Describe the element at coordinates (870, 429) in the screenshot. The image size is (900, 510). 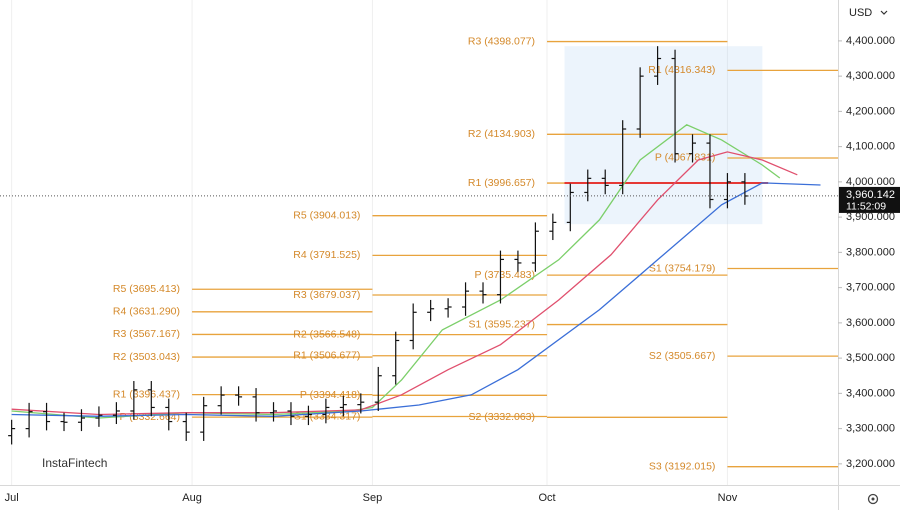
I see `y-tick-label: 3,300.000` at that location.